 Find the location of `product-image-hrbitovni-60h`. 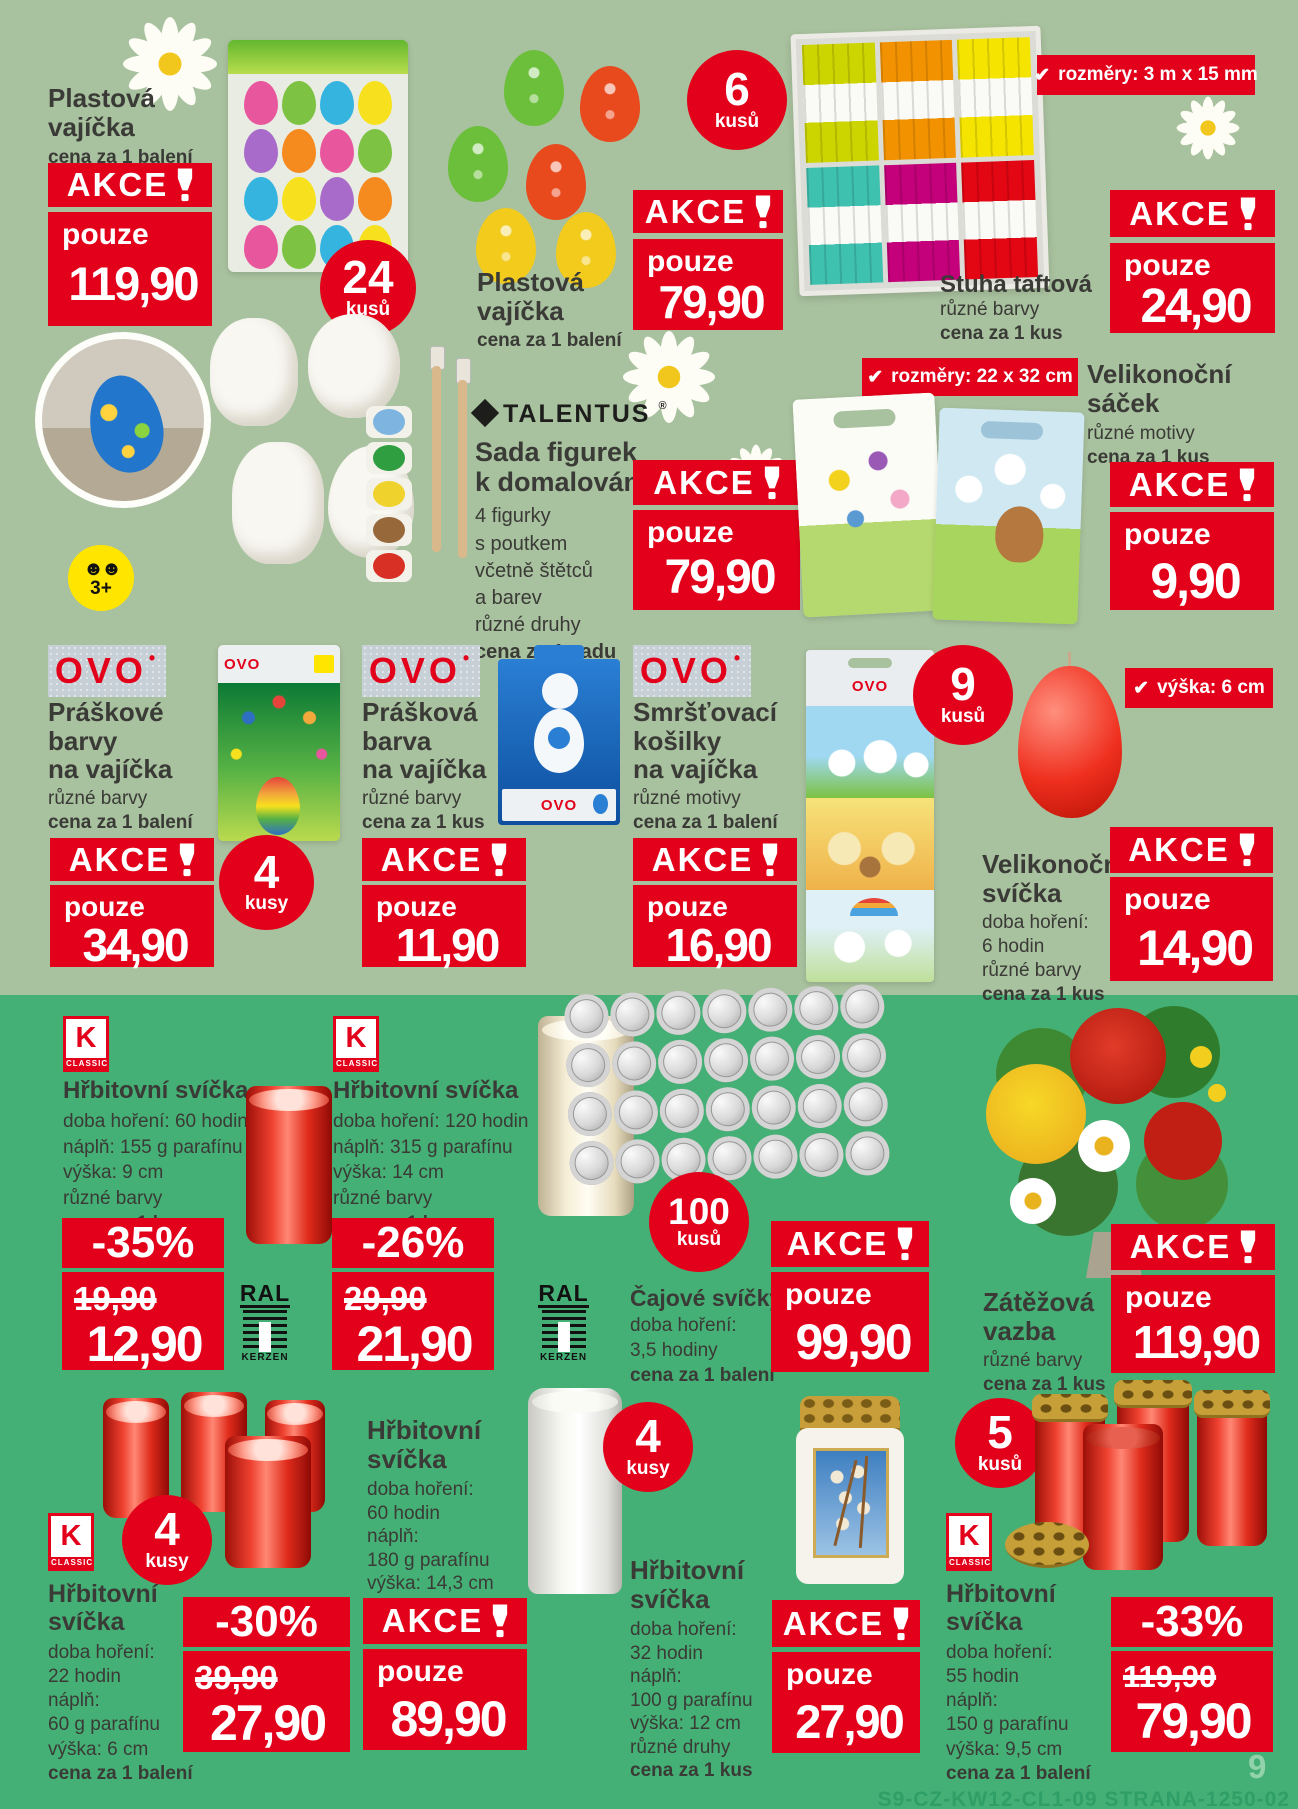

product-image-hrbitovni-60h is located at coordinates (289, 1165).